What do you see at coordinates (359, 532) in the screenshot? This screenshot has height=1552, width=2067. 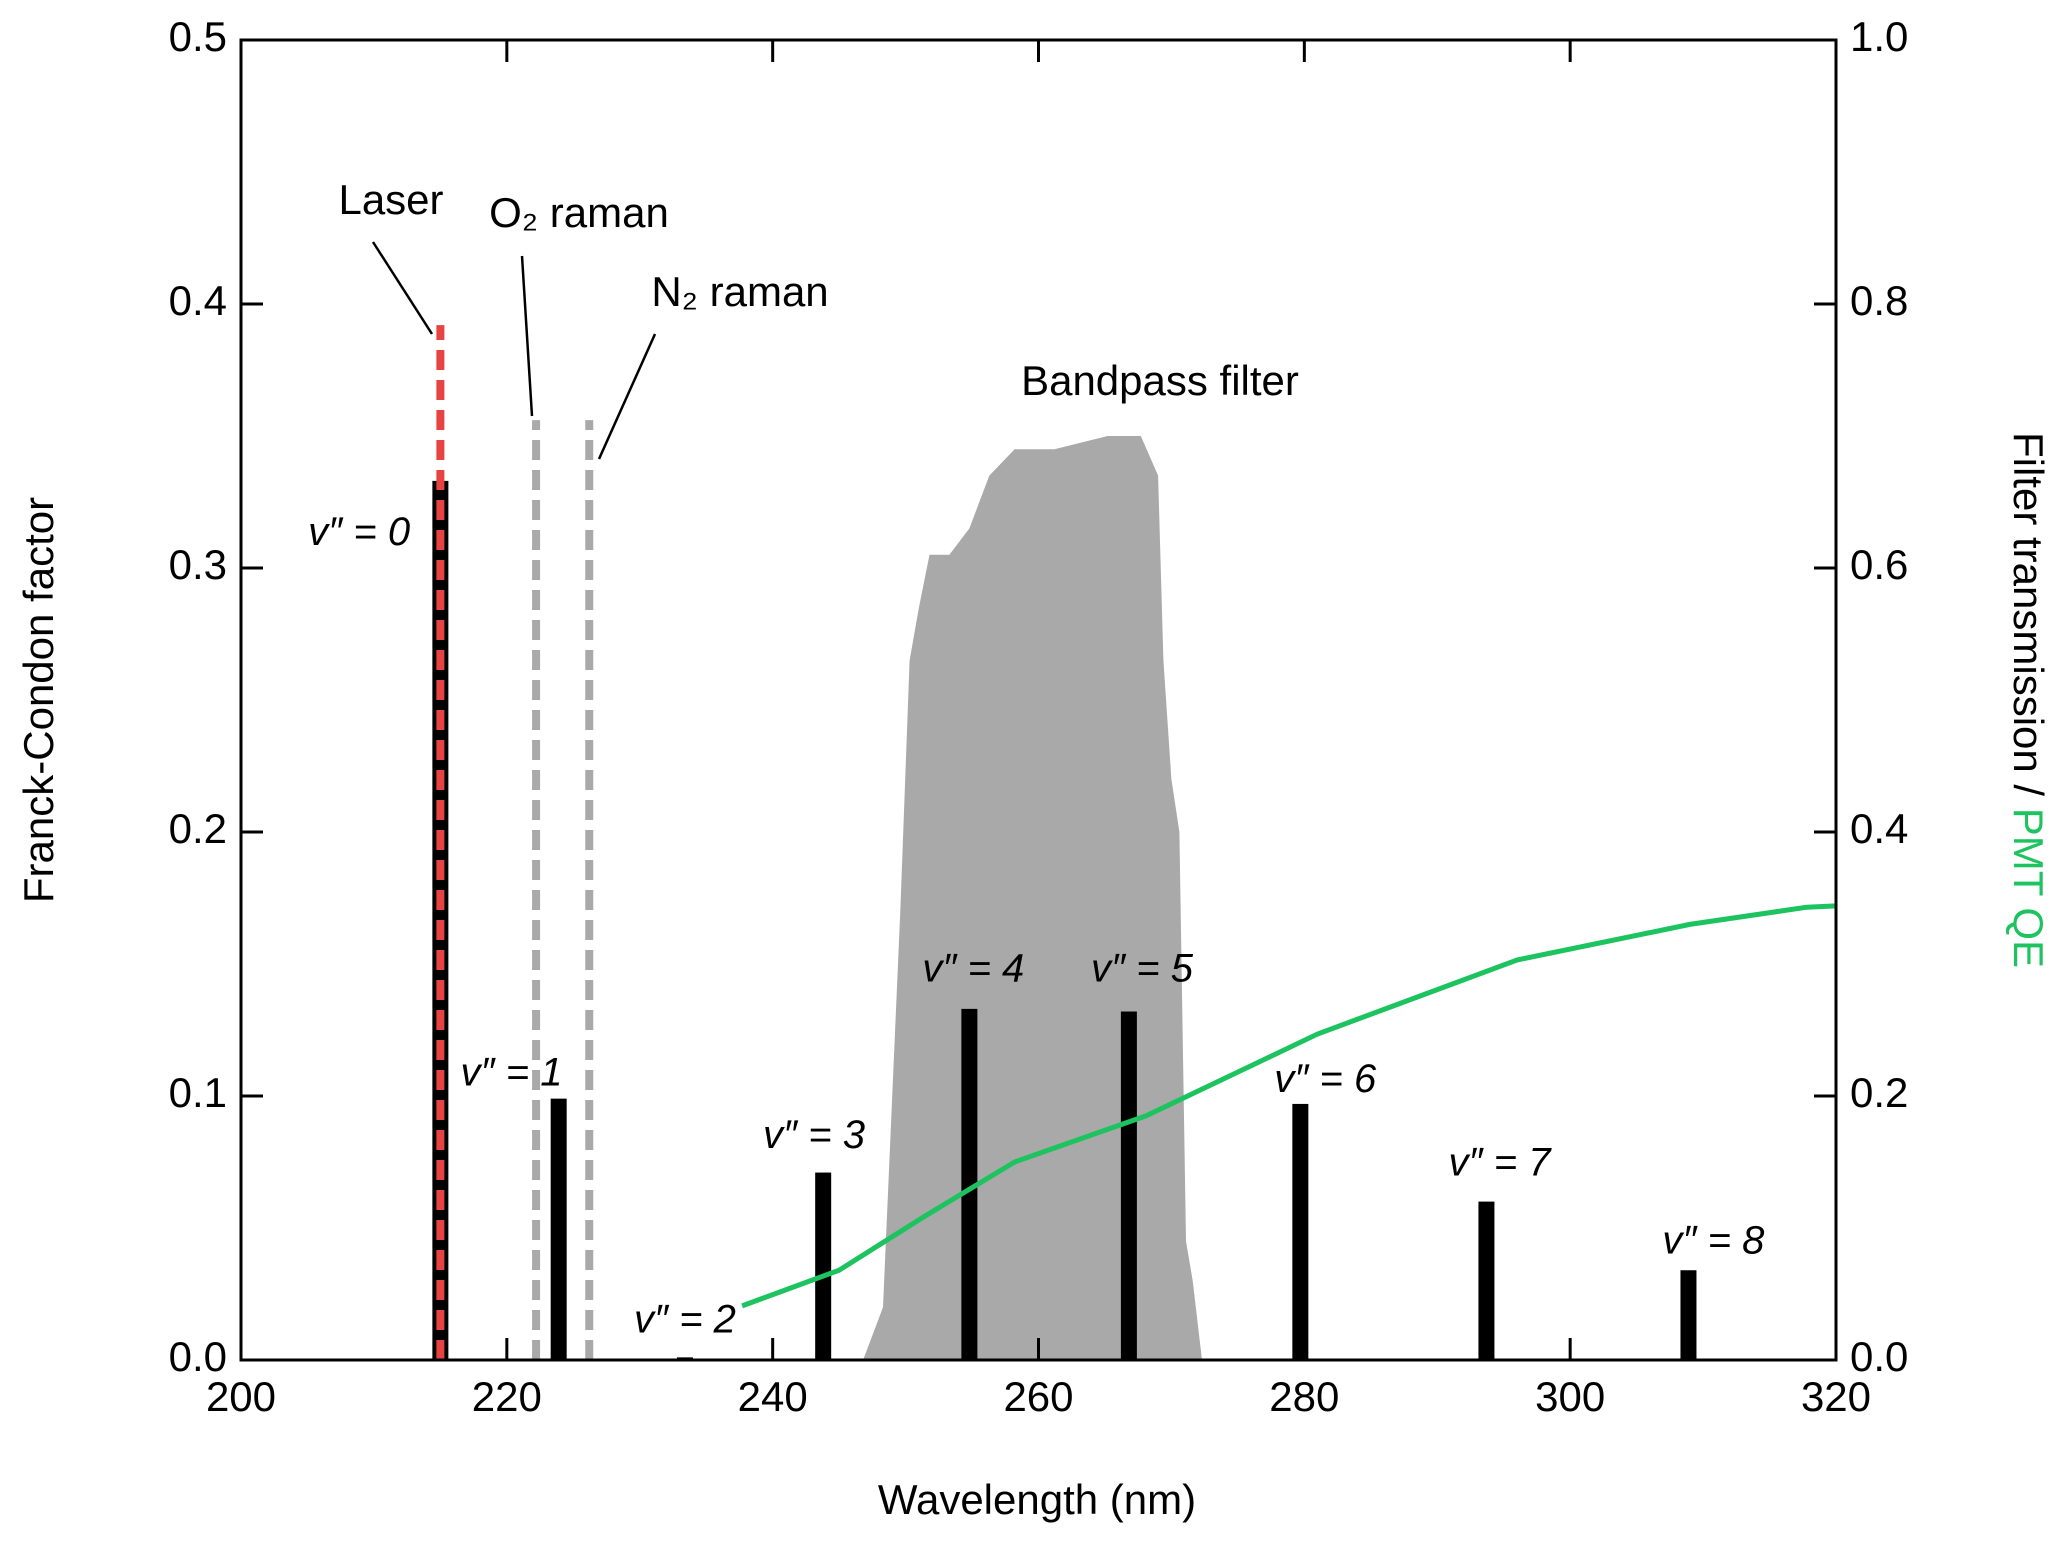 I see `bar-label: v″ = 0` at bounding box center [359, 532].